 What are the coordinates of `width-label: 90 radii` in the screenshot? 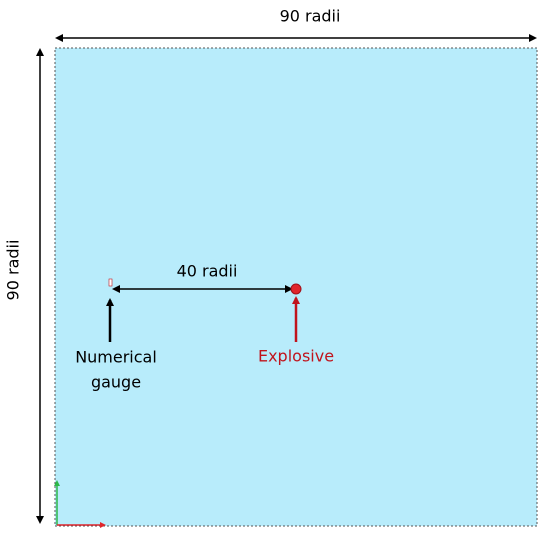 It's located at (310, 16).